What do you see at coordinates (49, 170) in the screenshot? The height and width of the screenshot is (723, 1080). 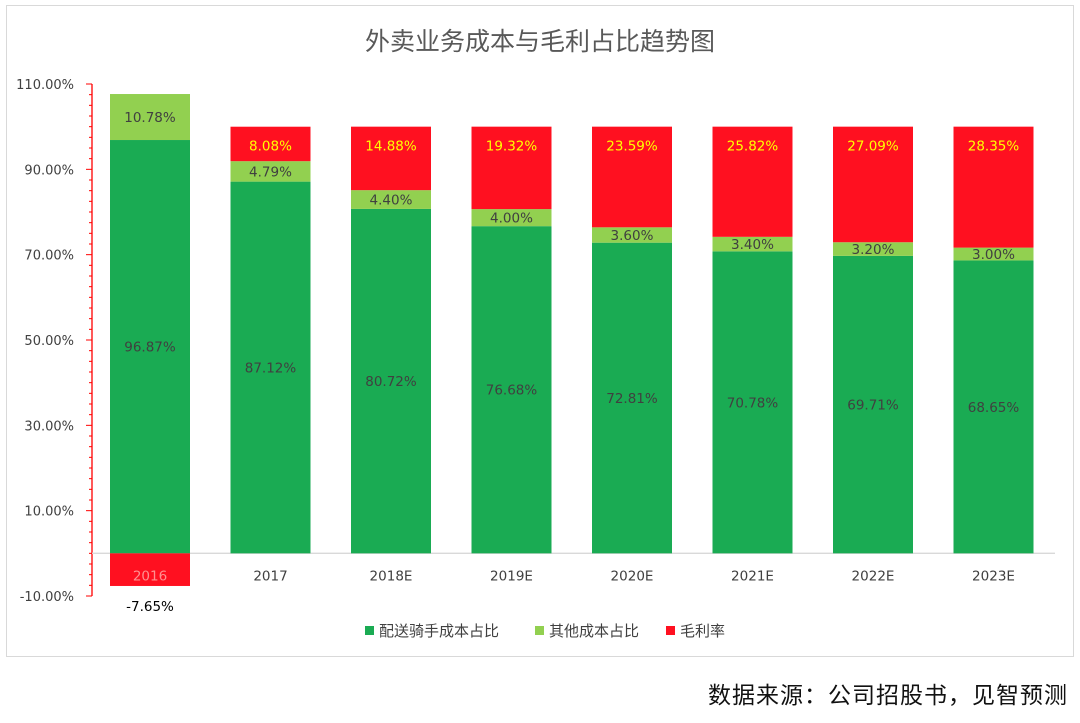 I see `y-tick-label: 90.00%` at bounding box center [49, 170].